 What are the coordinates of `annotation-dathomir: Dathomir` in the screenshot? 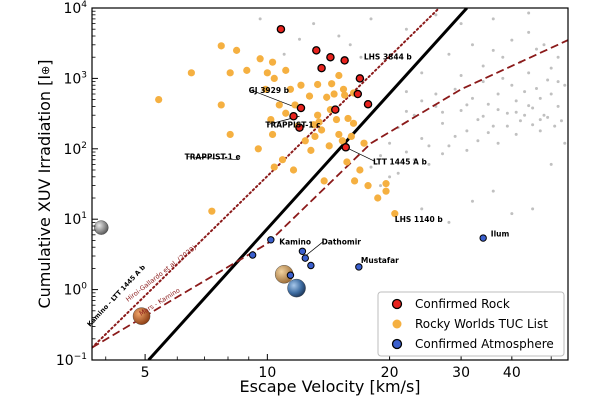 It's located at (342, 241).